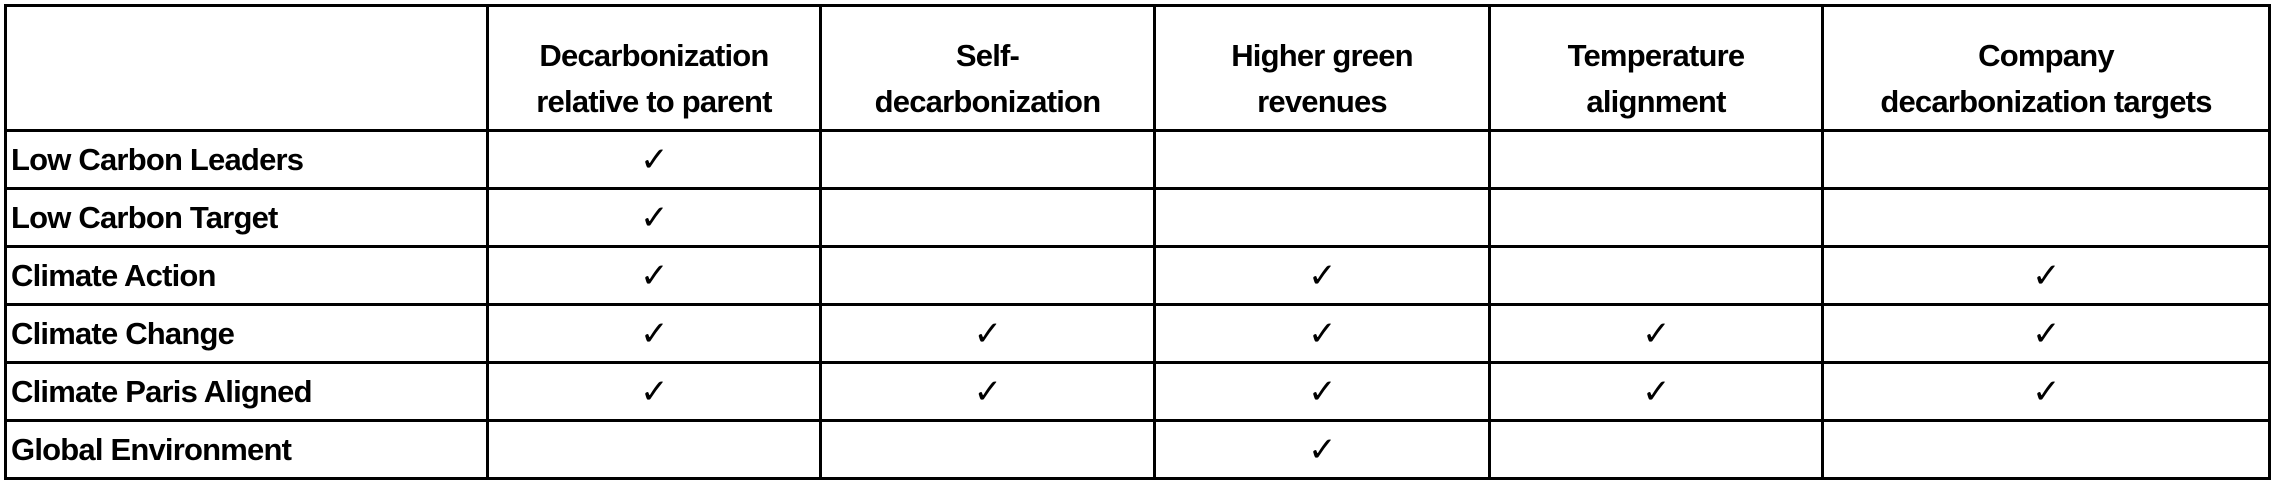 This screenshot has width=2272, height=480. Describe the element at coordinates (246, 217) in the screenshot. I see `row-label: Low Carbon Target` at that location.